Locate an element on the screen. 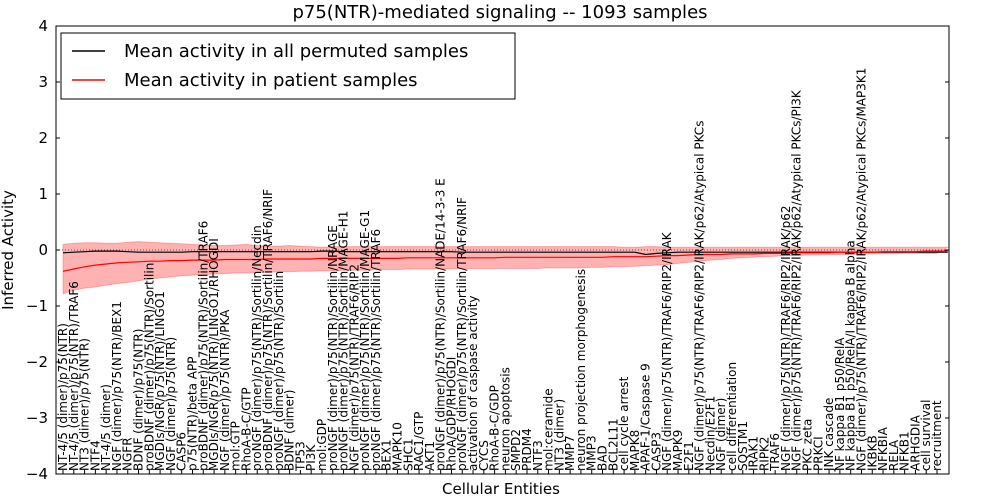 Image resolution: width=1000 pixels, height=504 pixels. x-tick-label: mol:GTP is located at coordinates (236, 446).